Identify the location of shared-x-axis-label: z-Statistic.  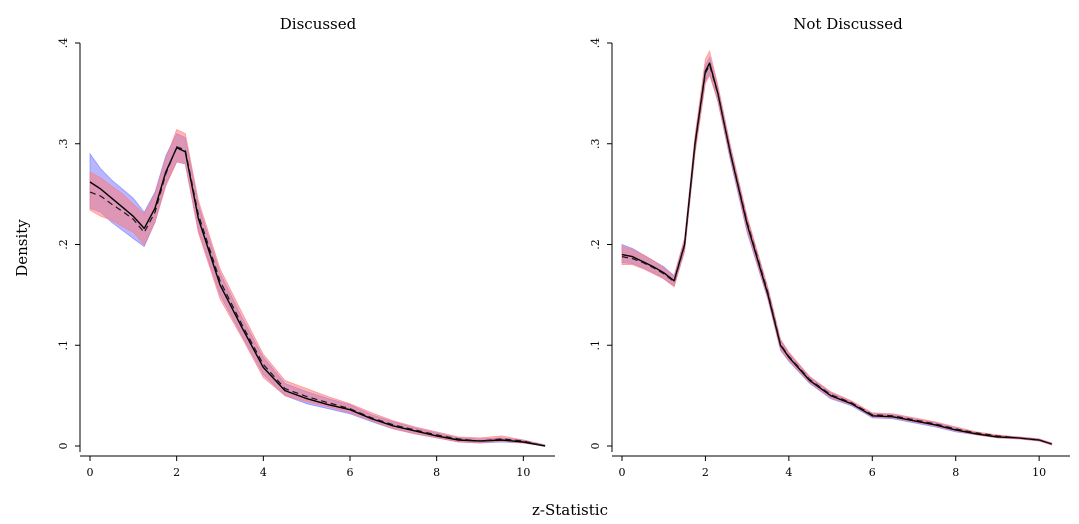
(570, 510).